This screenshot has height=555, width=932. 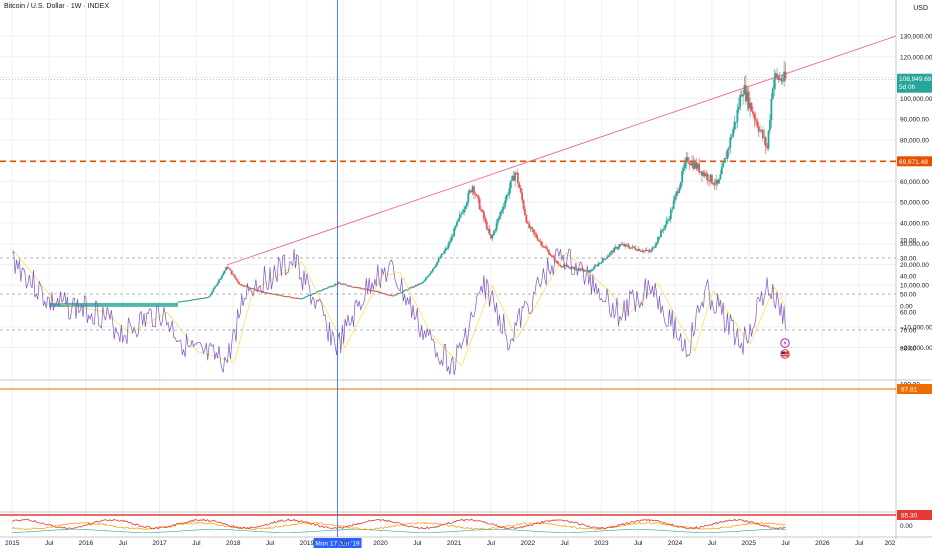 What do you see at coordinates (908, 241) in the screenshot?
I see `rsi-tick-label: 20.00` at bounding box center [908, 241].